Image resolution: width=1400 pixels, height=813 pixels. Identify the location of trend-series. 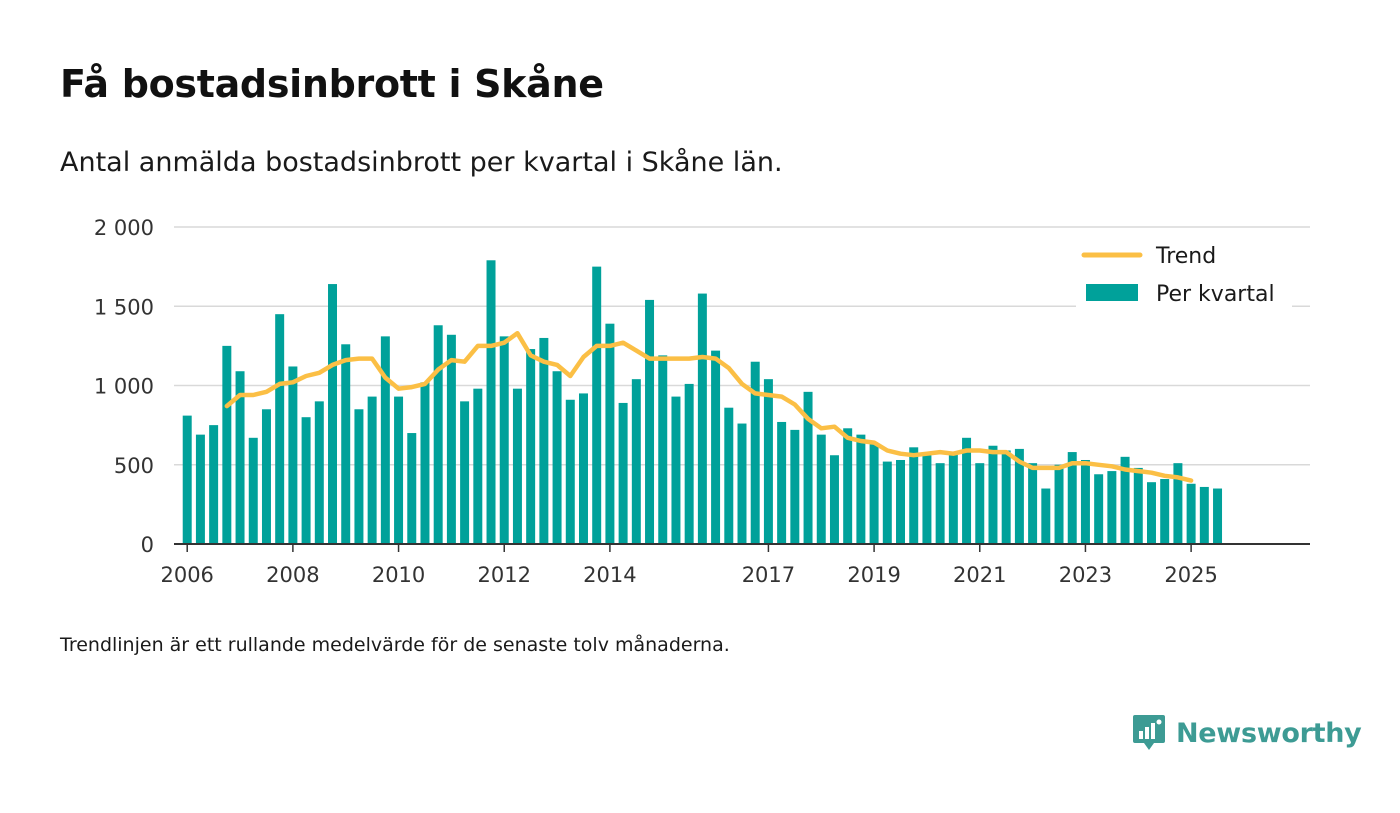
(709, 406).